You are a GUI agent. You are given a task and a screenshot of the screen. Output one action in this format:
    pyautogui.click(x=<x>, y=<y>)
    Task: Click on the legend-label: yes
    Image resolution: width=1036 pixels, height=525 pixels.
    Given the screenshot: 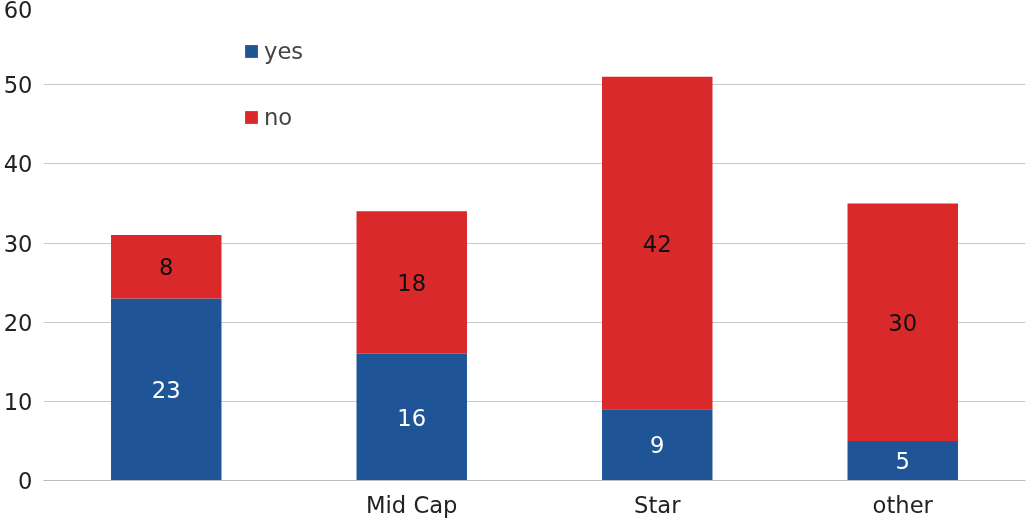 What is the action you would take?
    pyautogui.click(x=284, y=51)
    